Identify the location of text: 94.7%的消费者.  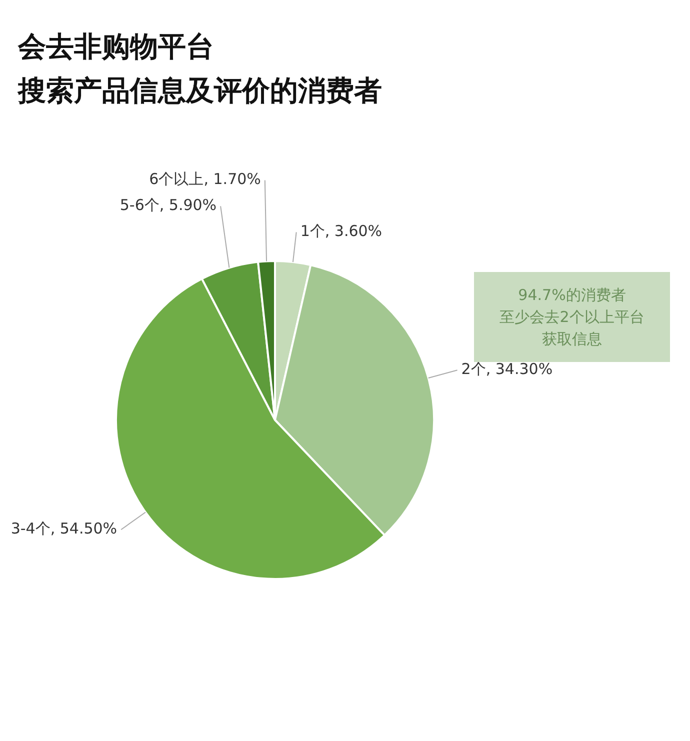
(572, 295).